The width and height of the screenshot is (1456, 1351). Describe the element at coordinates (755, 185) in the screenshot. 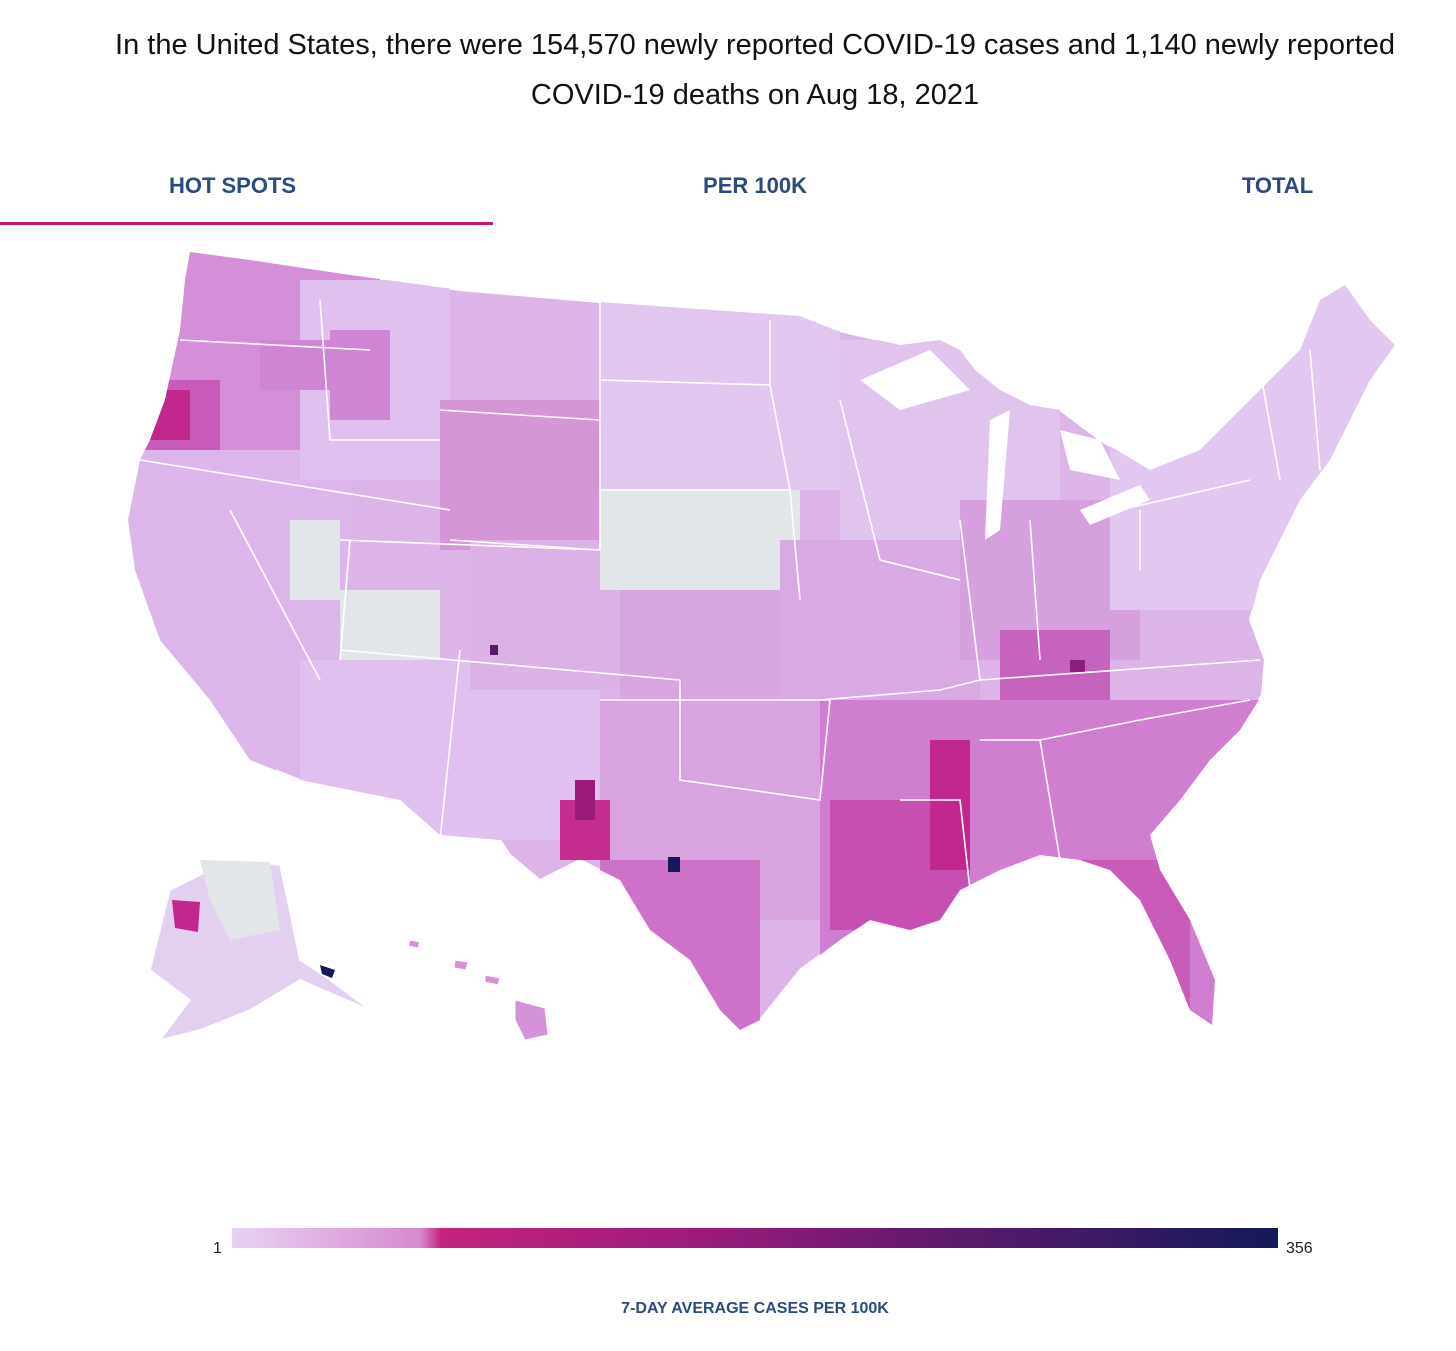

I see `tab-per-100k: PER 100K` at that location.